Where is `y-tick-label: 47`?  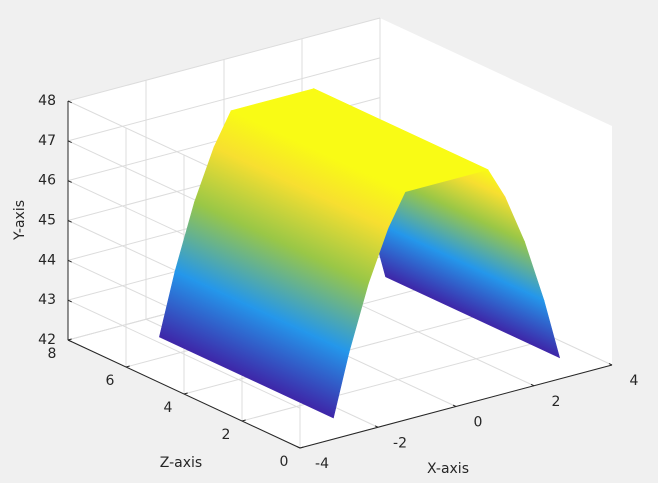
y-tick-label: 47 is located at coordinates (47, 141).